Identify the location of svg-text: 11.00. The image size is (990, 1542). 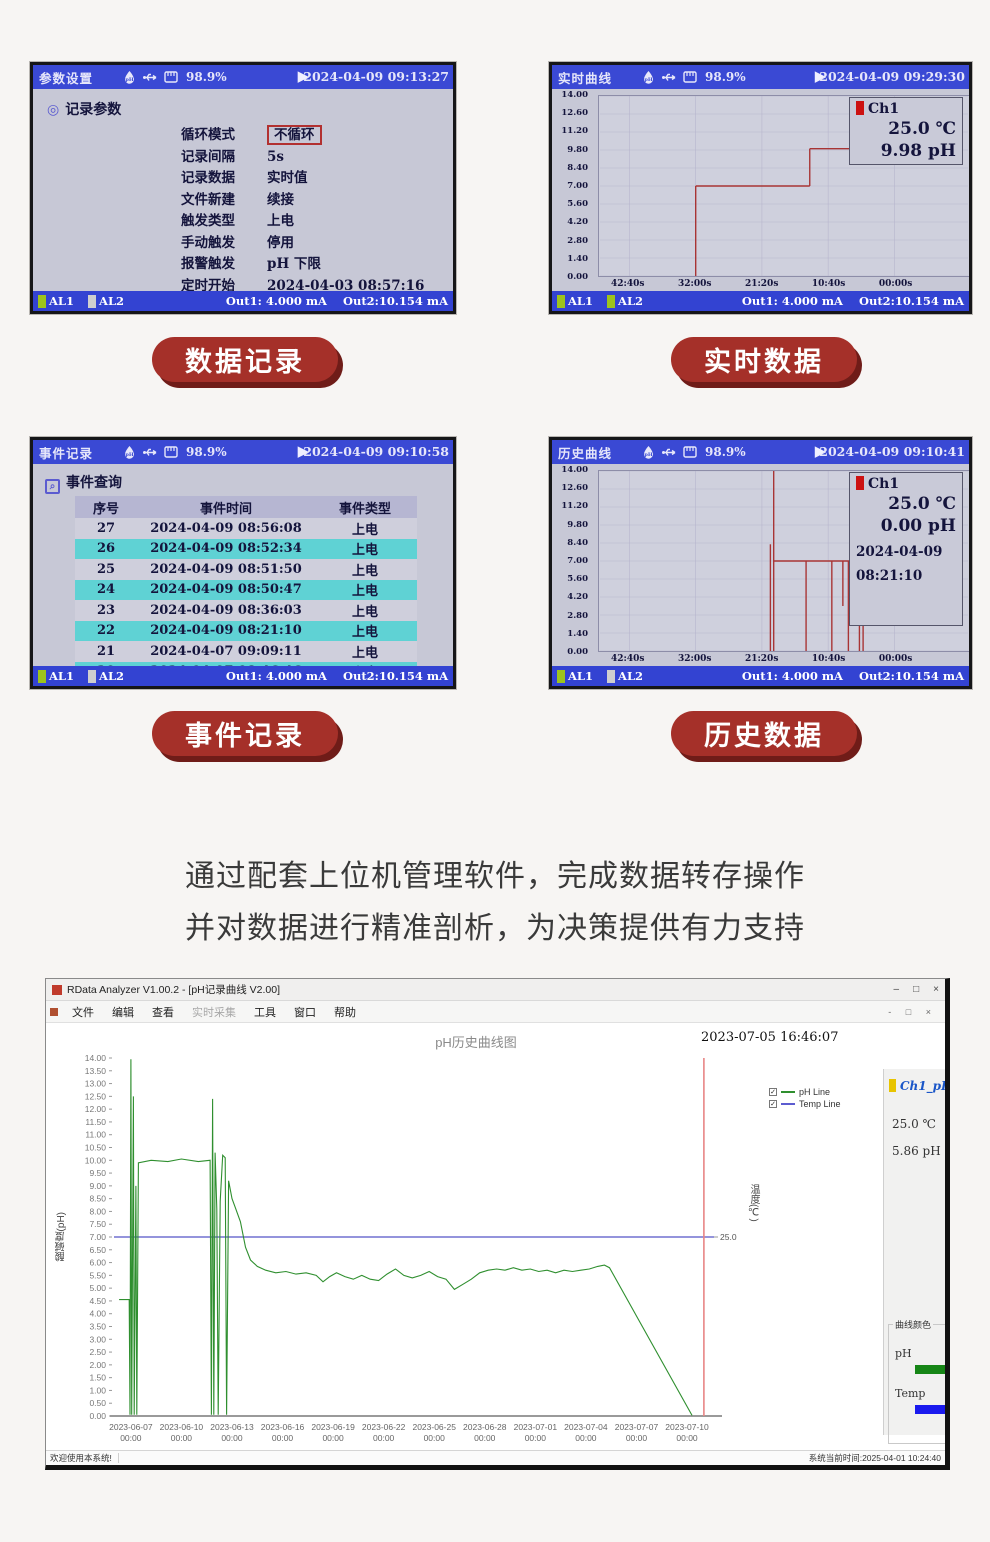
(95, 1135).